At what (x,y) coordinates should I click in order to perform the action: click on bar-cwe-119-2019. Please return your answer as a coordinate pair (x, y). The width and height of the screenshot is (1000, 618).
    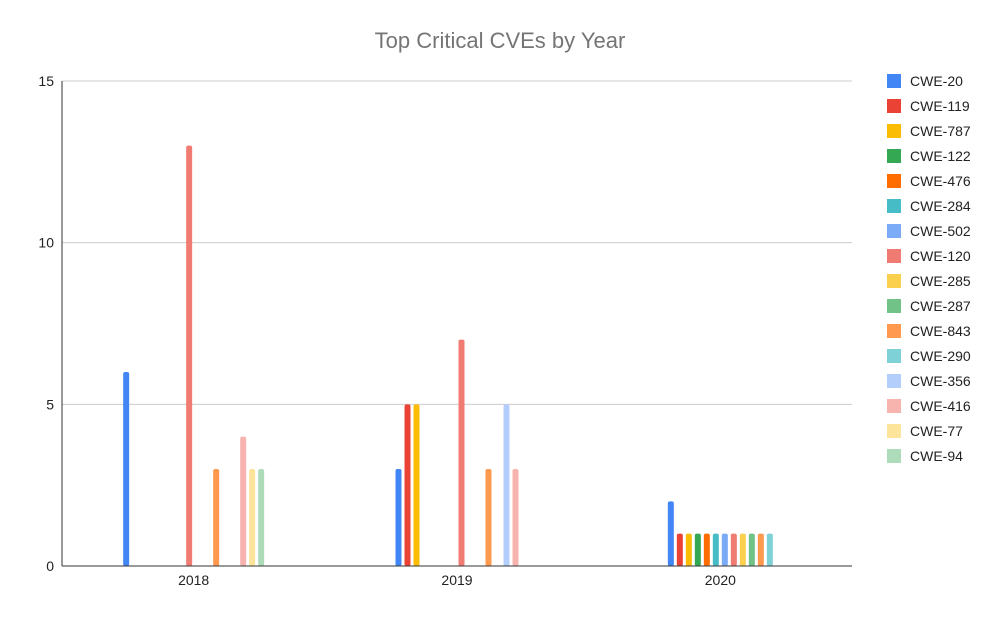
    Looking at the image, I should click on (407, 485).